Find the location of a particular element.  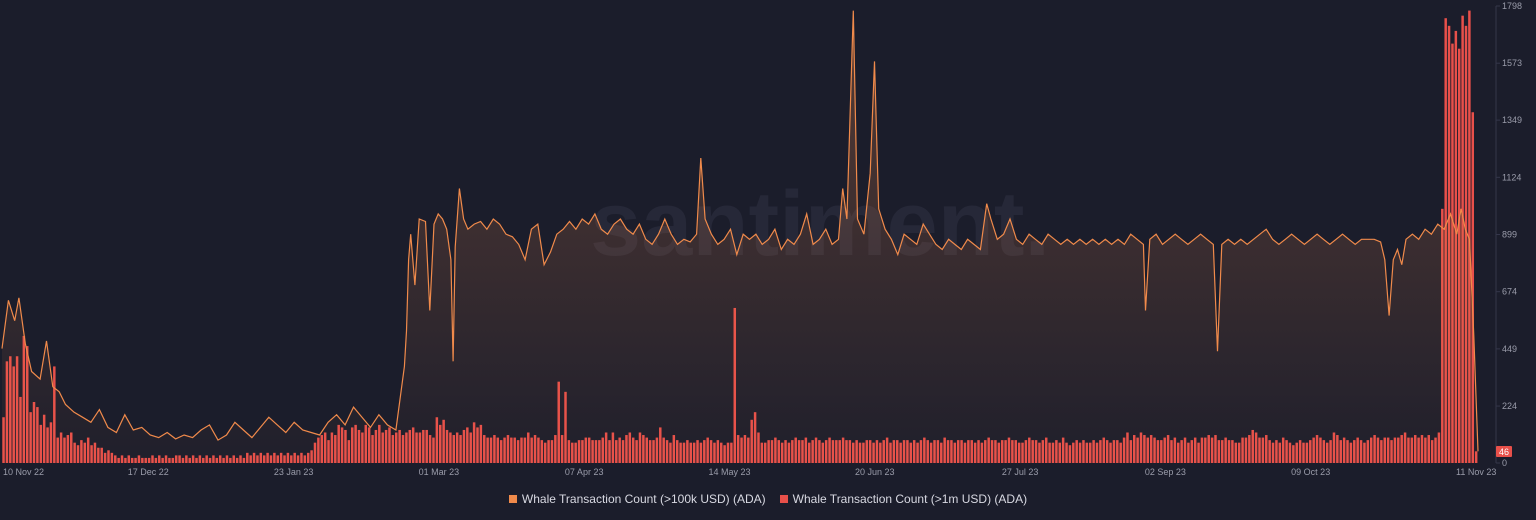

legend-swatch-1m is located at coordinates (783, 499).